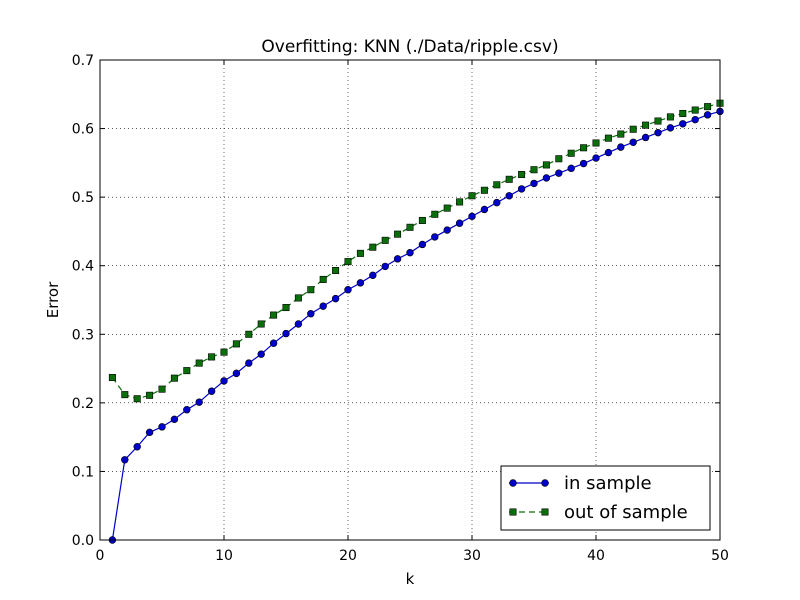 The height and width of the screenshot is (600, 800). I want to click on x-tick-label: 20, so click(348, 556).